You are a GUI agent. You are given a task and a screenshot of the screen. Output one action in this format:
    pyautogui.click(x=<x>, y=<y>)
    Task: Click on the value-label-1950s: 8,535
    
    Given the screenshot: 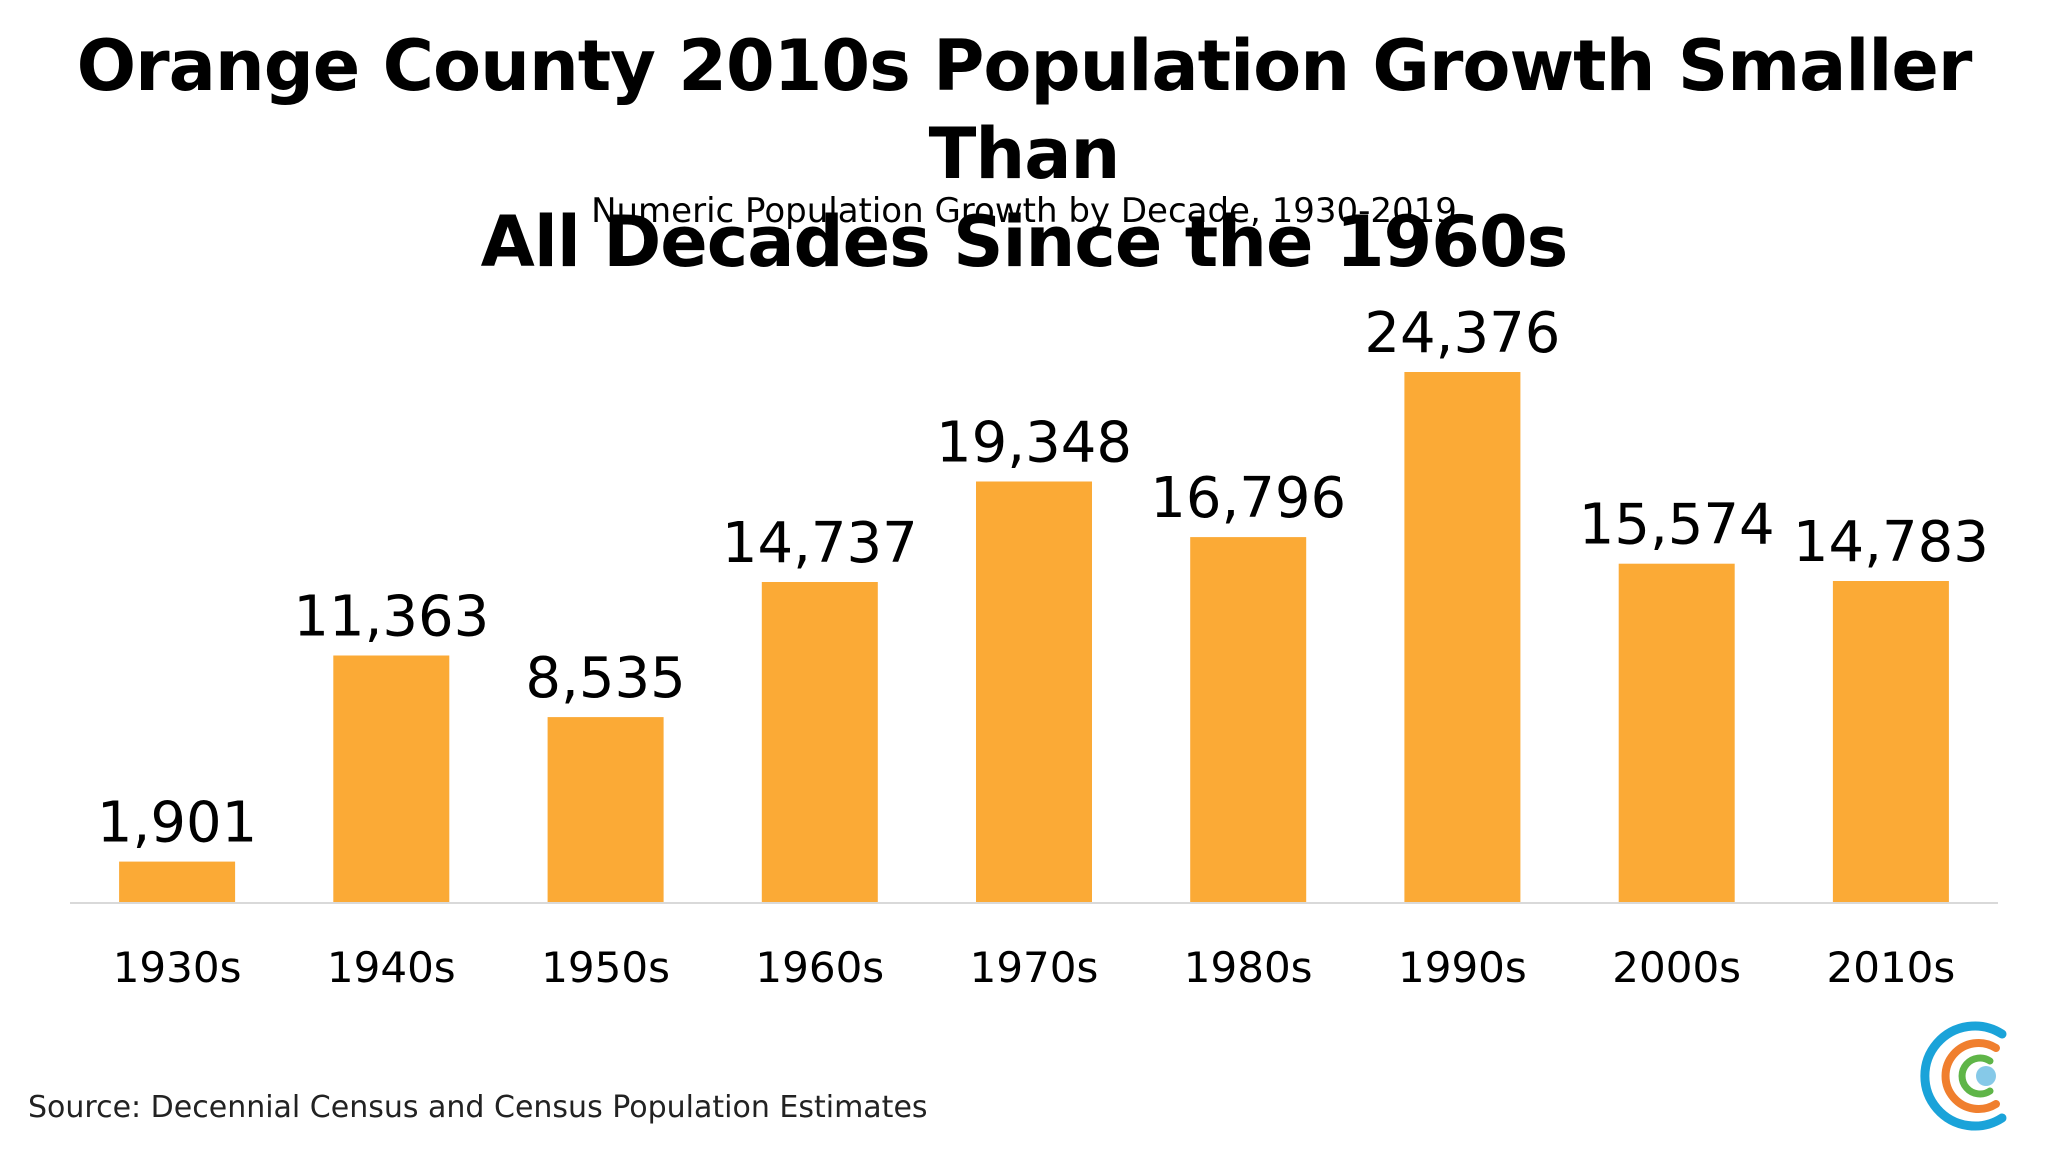 What is the action you would take?
    pyautogui.click(x=605, y=678)
    